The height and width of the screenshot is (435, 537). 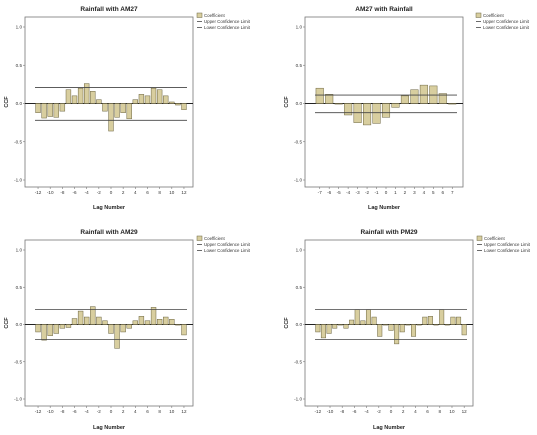 I want to click on x-tick-label: -1, so click(x=376, y=192).